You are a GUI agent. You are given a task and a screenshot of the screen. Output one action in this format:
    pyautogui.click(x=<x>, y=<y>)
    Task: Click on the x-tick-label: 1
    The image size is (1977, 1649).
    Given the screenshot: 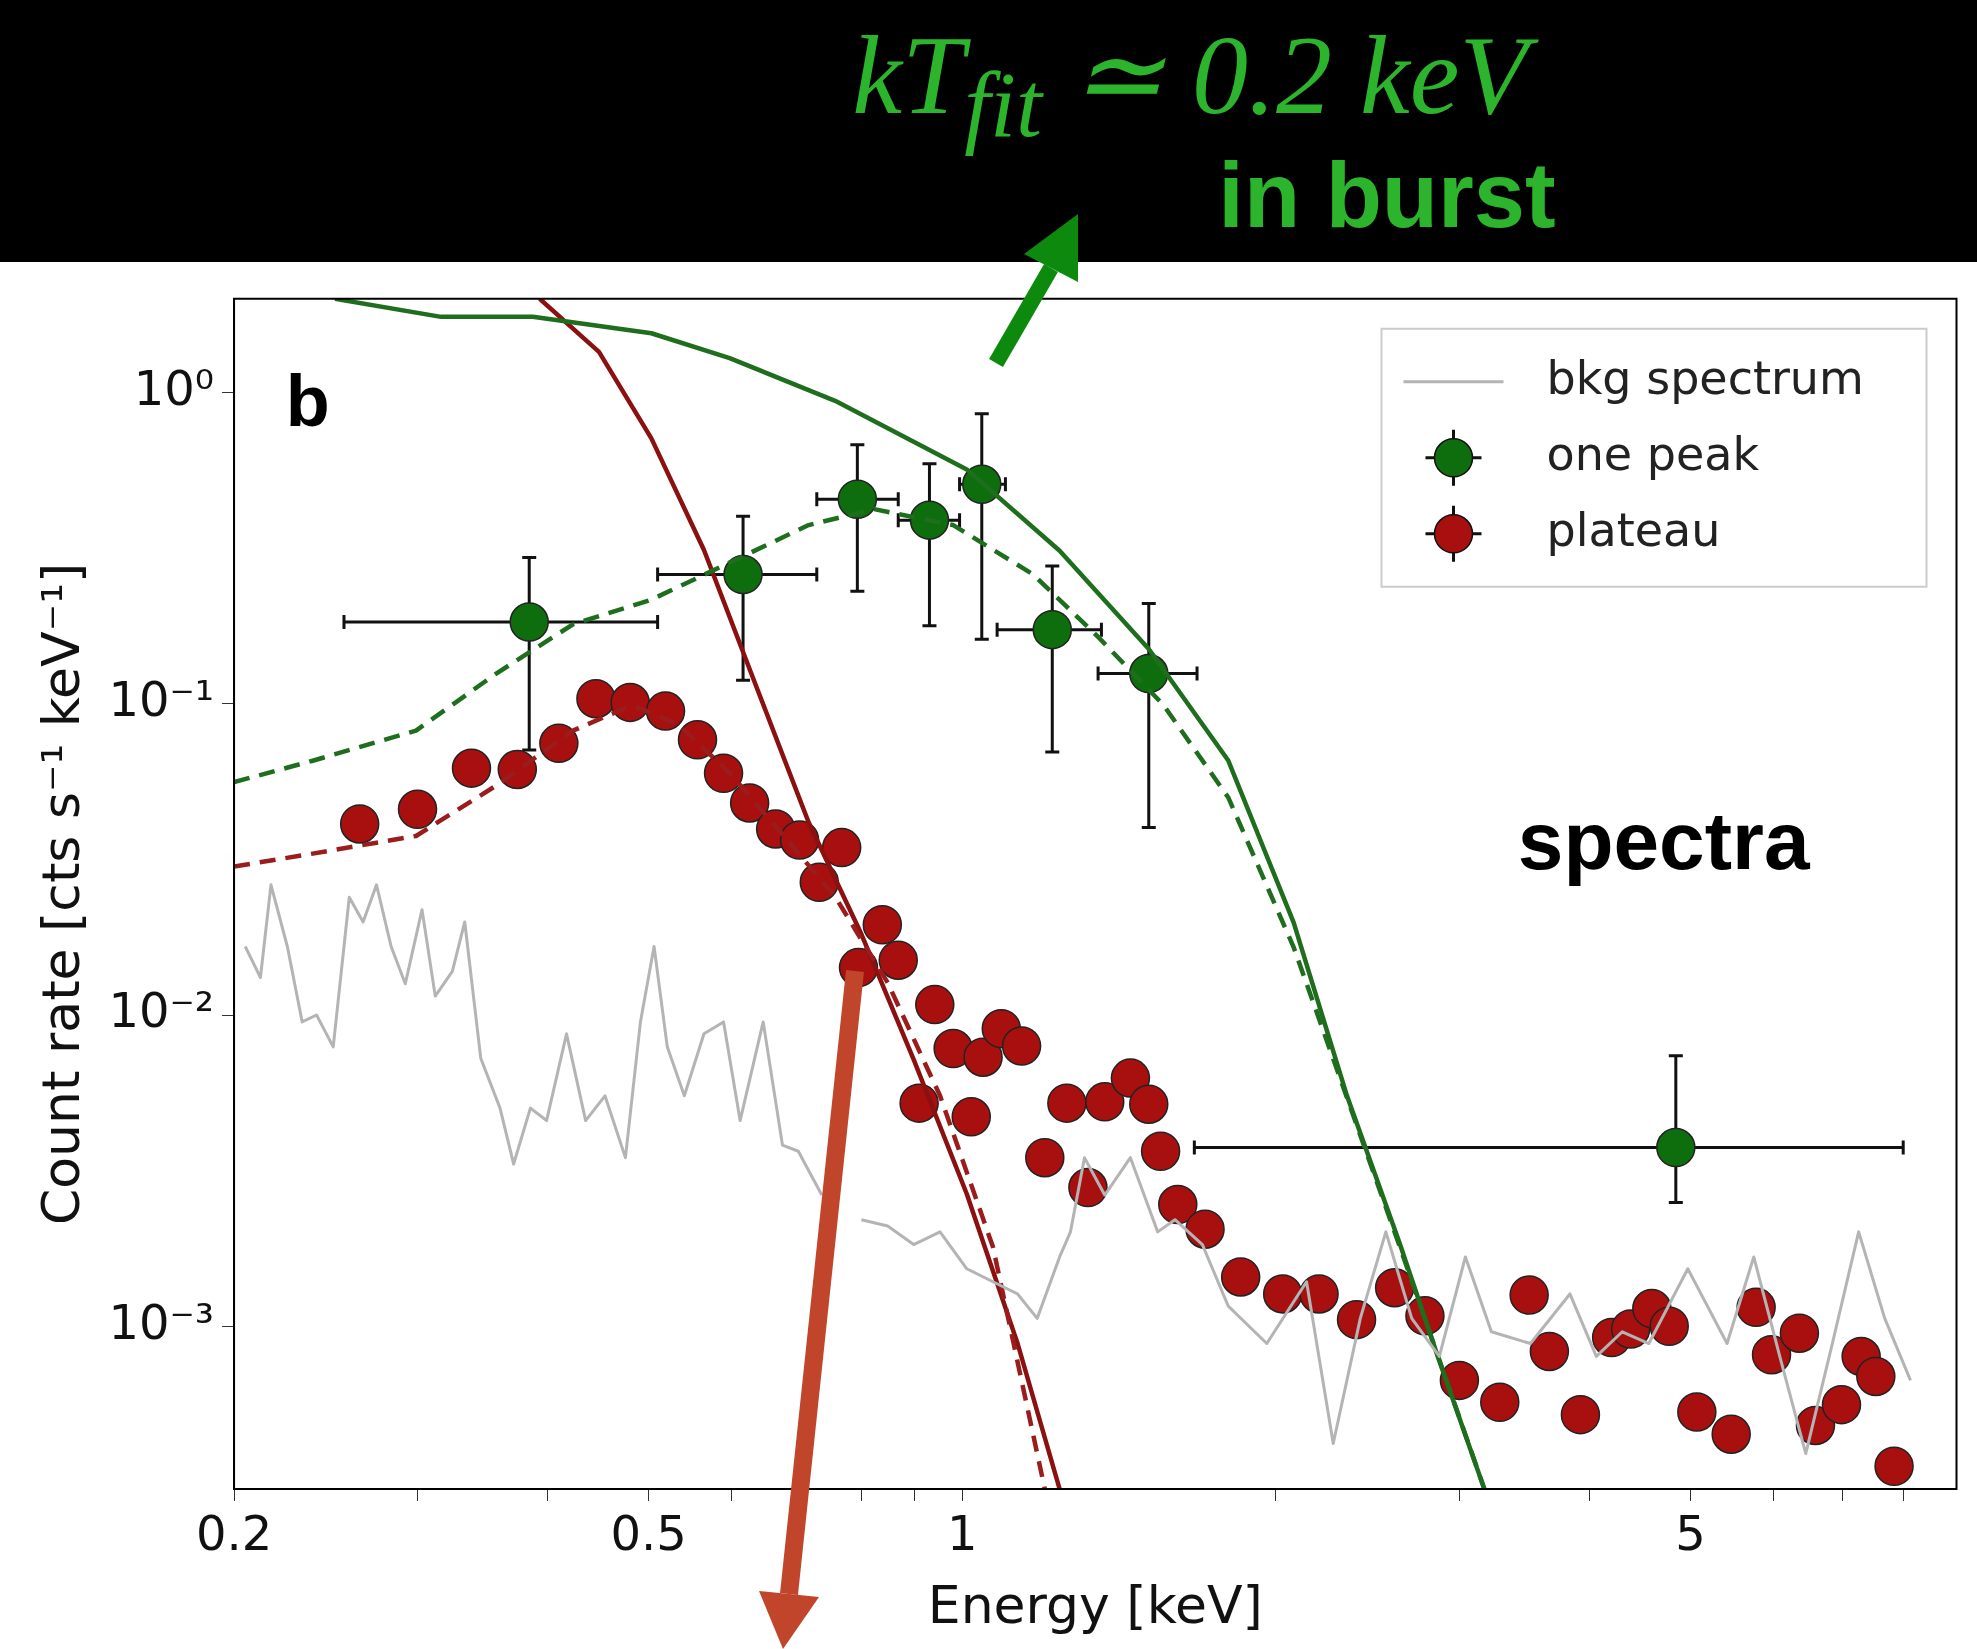 What is the action you would take?
    pyautogui.click(x=962, y=1533)
    